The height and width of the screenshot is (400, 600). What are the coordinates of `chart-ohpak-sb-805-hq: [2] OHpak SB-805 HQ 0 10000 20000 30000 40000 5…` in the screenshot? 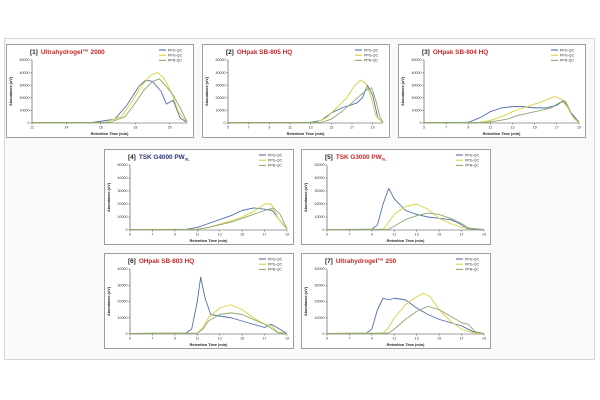 It's located at (296, 91).